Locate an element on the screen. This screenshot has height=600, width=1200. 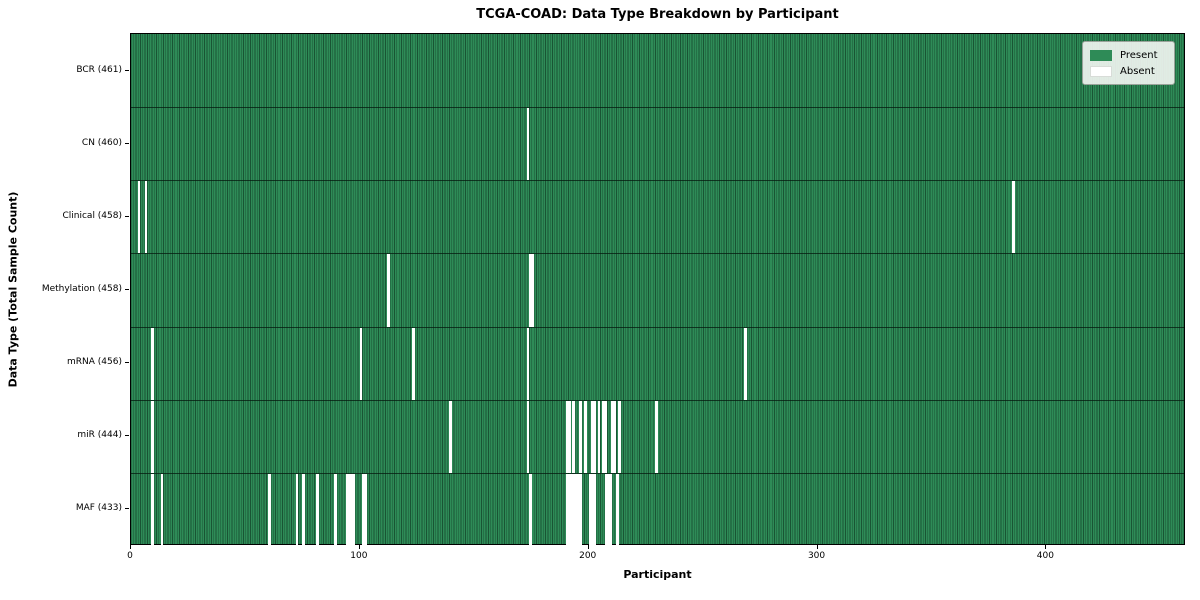
x-tick-label: 100 is located at coordinates (359, 556).